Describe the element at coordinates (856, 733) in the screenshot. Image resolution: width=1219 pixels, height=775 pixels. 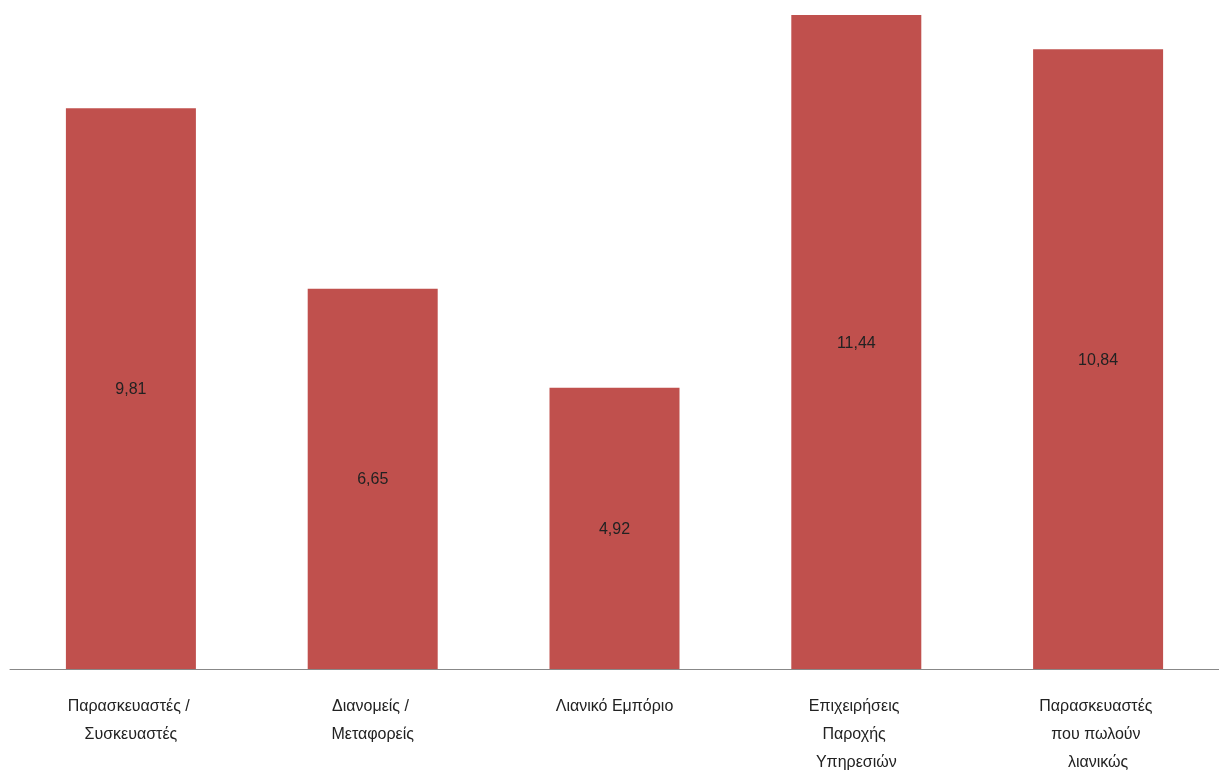
I see `x-tick-label: Επιχειρήσεις Παροχής Υπηρεσιών` at that location.